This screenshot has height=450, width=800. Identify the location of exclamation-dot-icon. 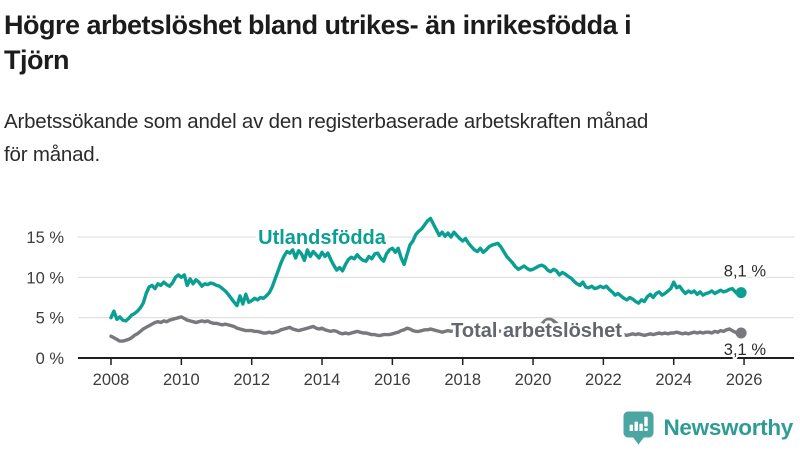
(646, 429).